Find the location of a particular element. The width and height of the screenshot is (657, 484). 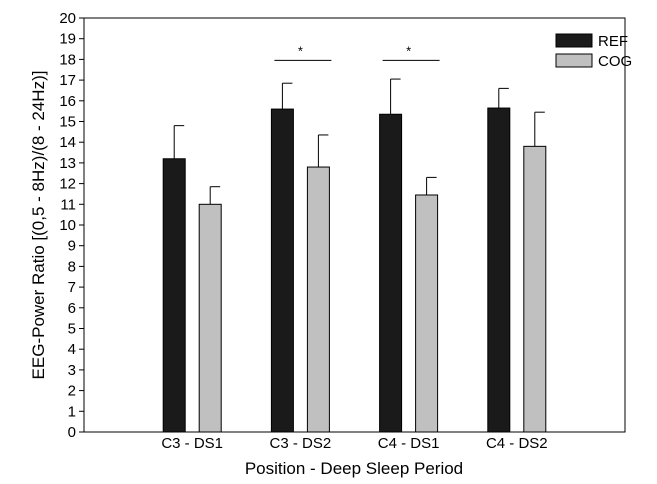

y-axis-title: EEG-Power Ratio [(0,5 - 8Hz)/(8 - 24Hz)] is located at coordinates (38, 225).